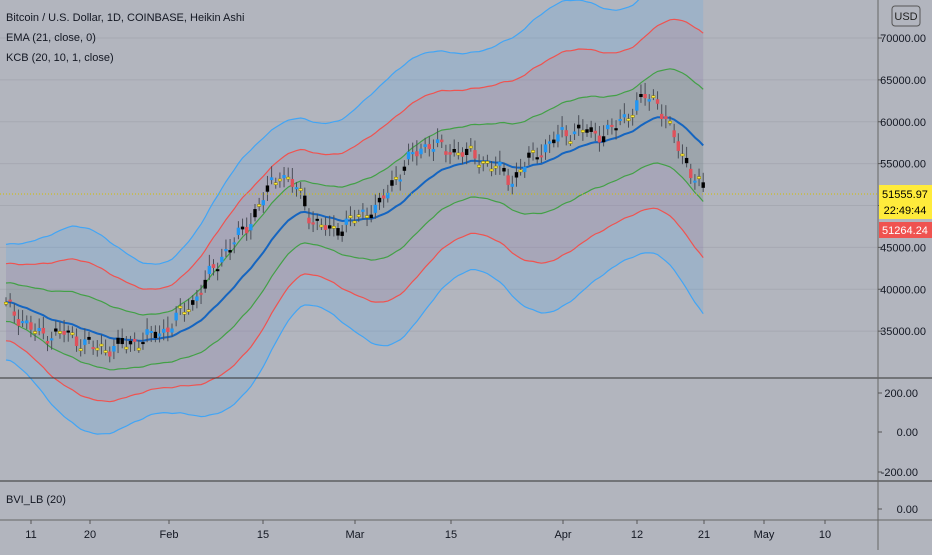 The width and height of the screenshot is (932, 555). Describe the element at coordinates (905, 195) in the screenshot. I see `last-price-value: 51555.97` at that location.